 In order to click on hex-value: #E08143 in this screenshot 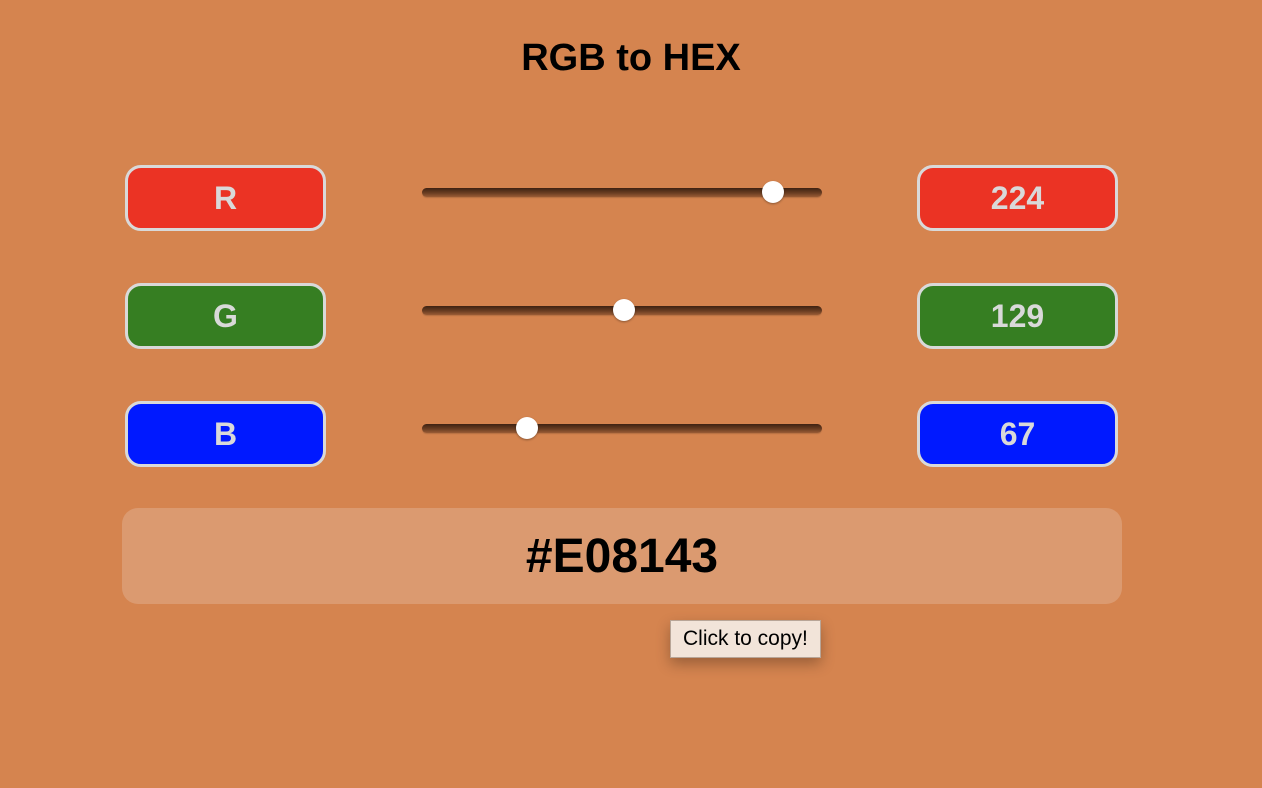, I will do `click(622, 556)`.